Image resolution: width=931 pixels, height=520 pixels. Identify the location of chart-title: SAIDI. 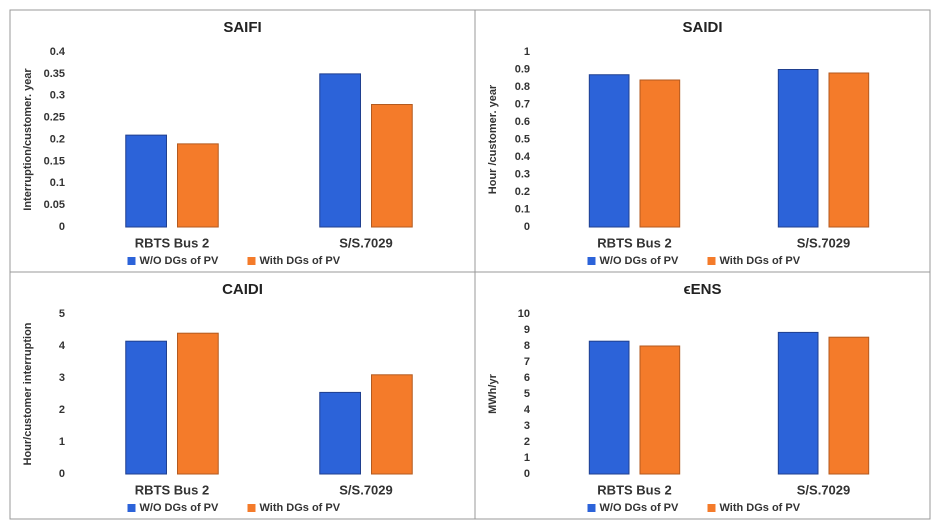
(702, 27).